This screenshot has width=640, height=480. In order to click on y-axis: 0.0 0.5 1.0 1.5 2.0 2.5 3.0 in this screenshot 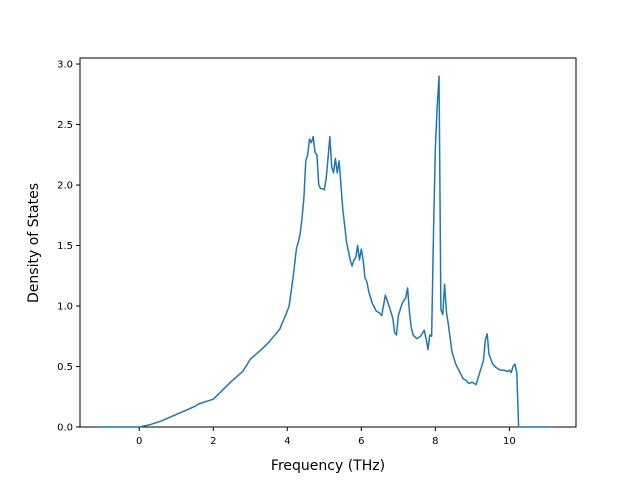, I will do `click(68, 247)`.